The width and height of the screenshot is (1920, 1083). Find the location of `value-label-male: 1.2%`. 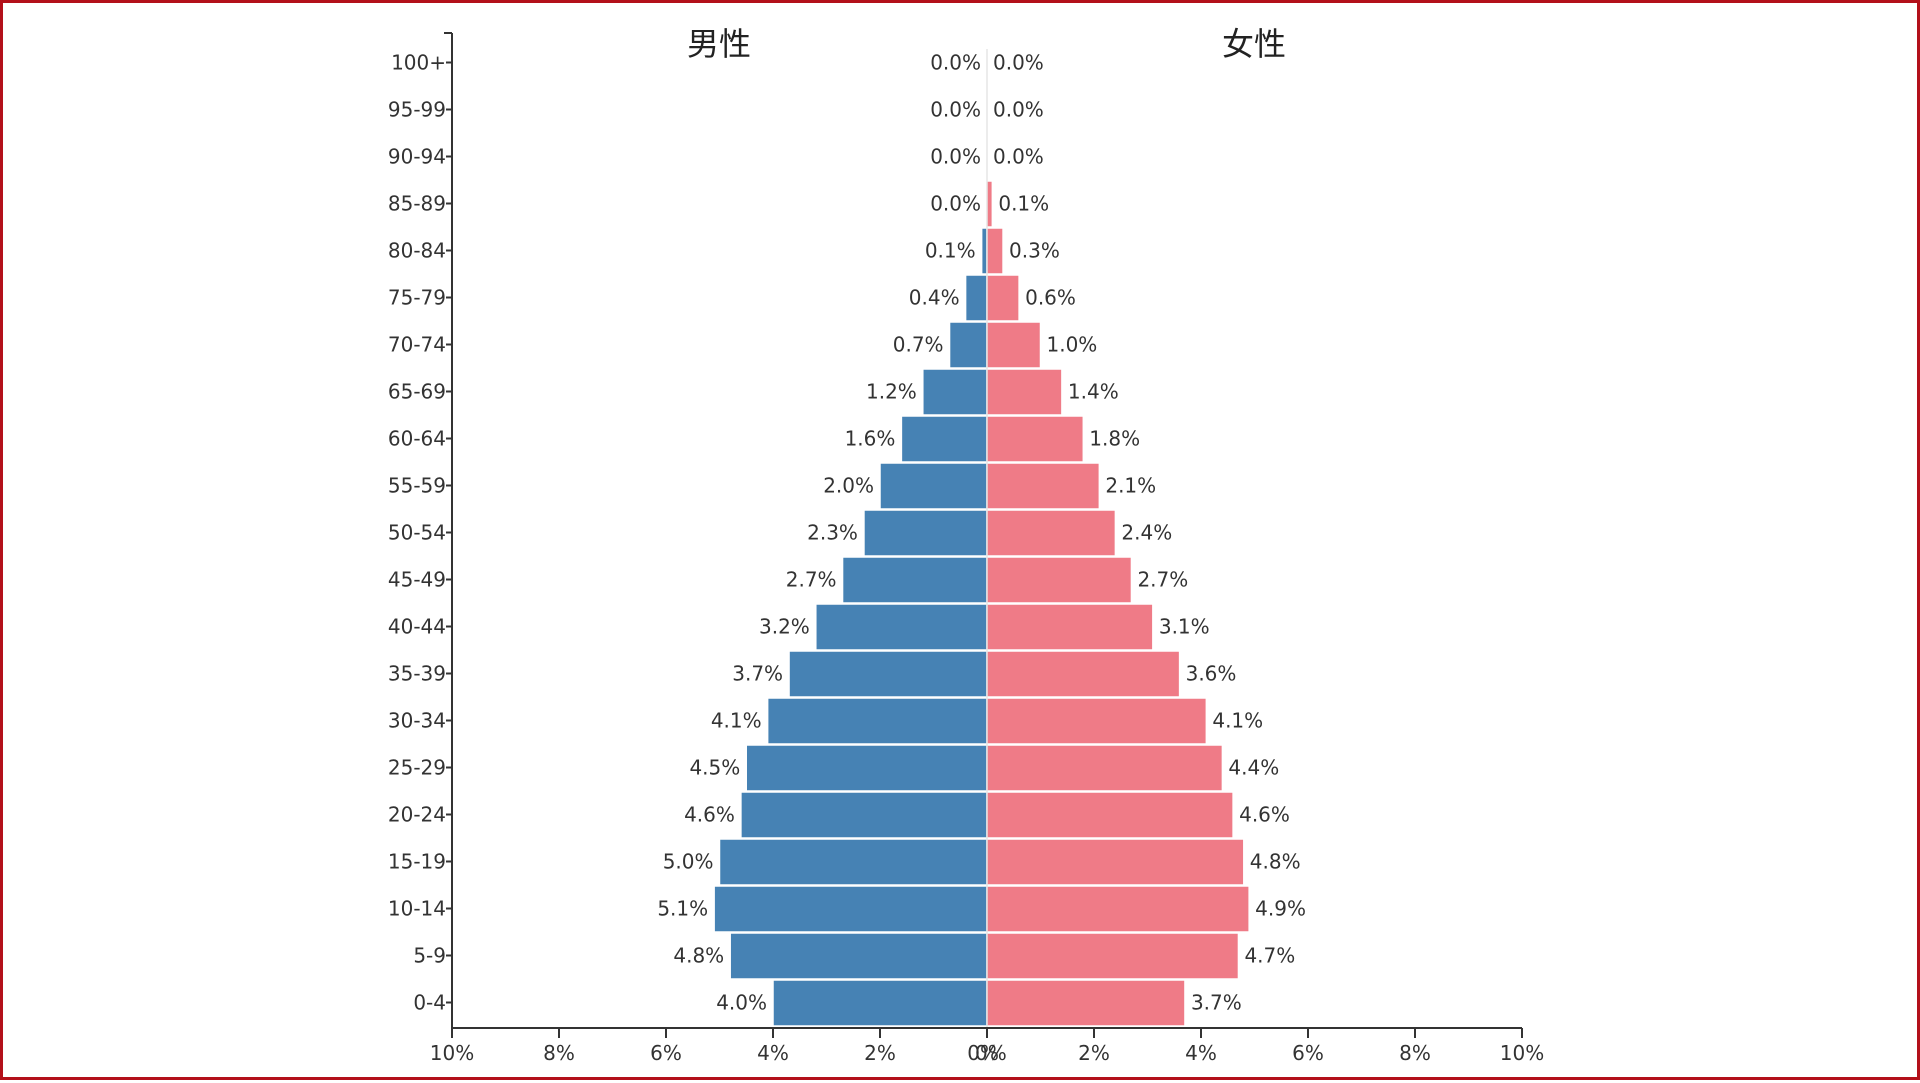

value-label-male: 1.2% is located at coordinates (891, 392).